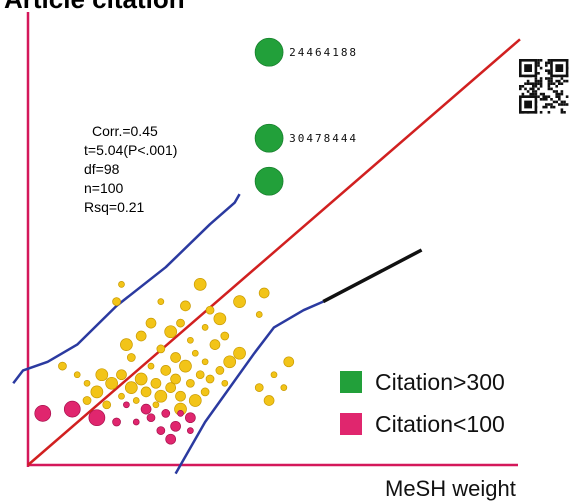 This screenshot has height=501, width=571. Describe the element at coordinates (440, 424) in the screenshot. I see `legend-label-low: Citation<100` at that location.